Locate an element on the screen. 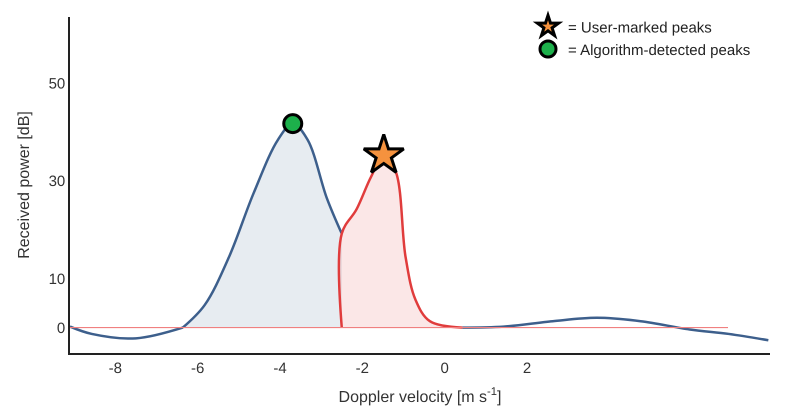 The image size is (790, 413). y-axis-title: Received power [dB] is located at coordinates (24, 185).